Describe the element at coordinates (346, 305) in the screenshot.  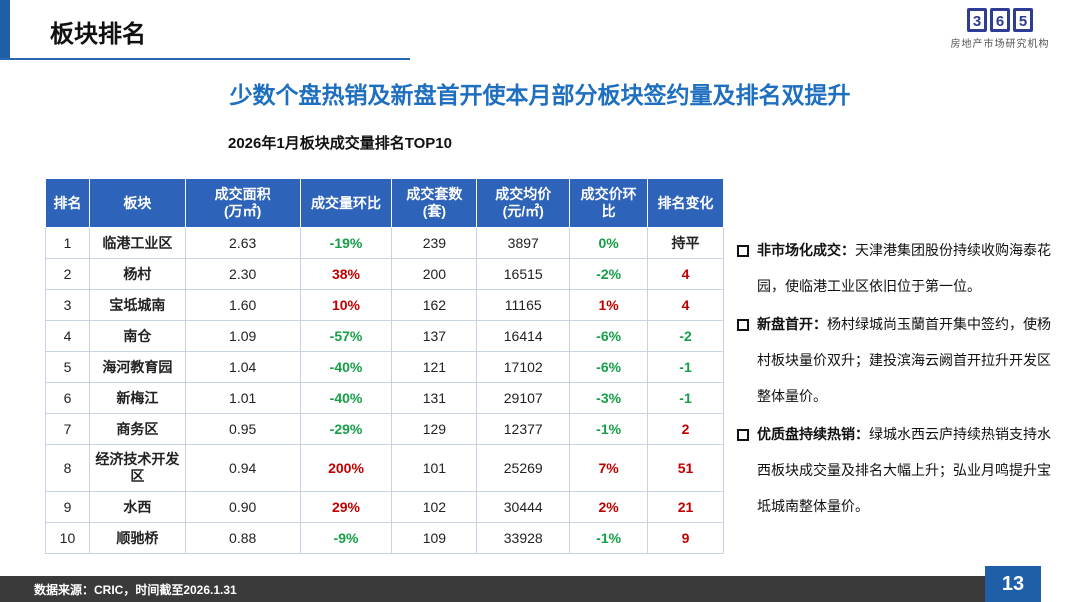
I see `cell-vol-mom: 10%` at that location.